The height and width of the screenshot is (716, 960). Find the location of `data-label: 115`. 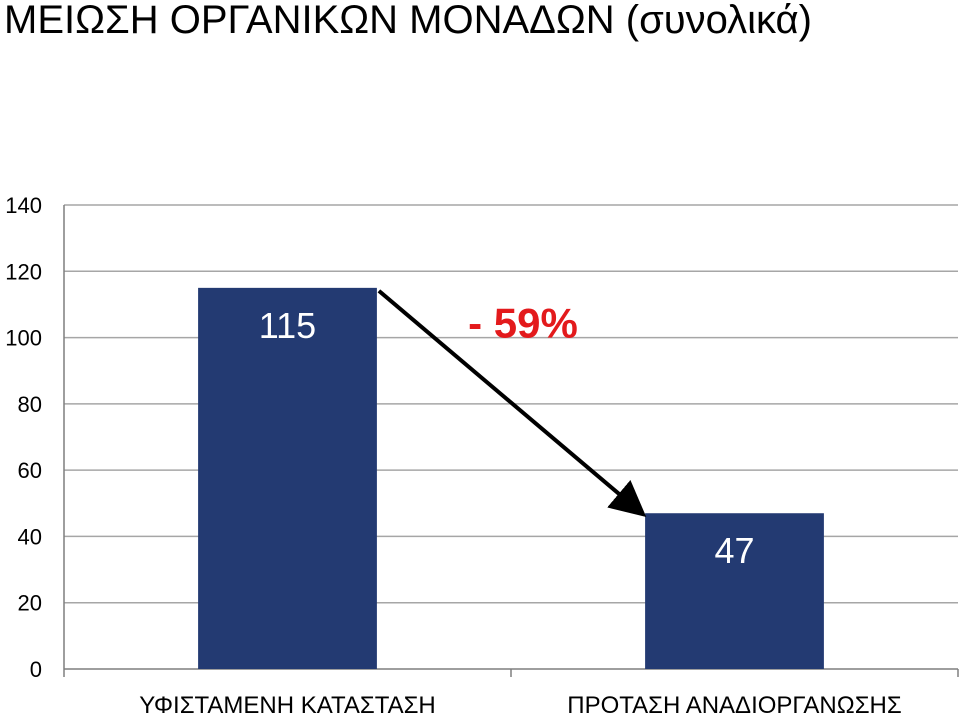

data-label: 115 is located at coordinates (287, 325).